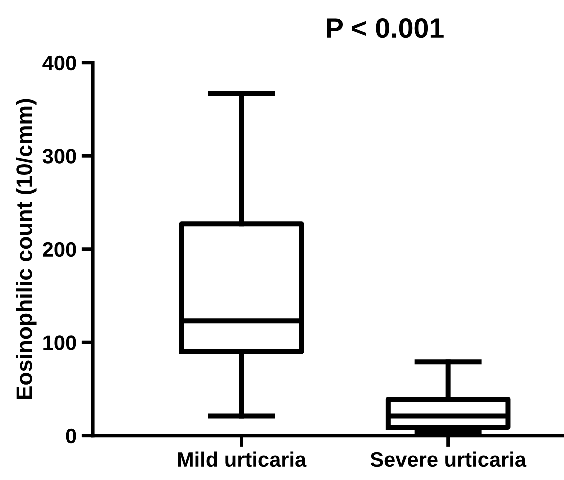 Image resolution: width=564 pixels, height=480 pixels. I want to click on y-tick-label: 400, so click(59, 63).